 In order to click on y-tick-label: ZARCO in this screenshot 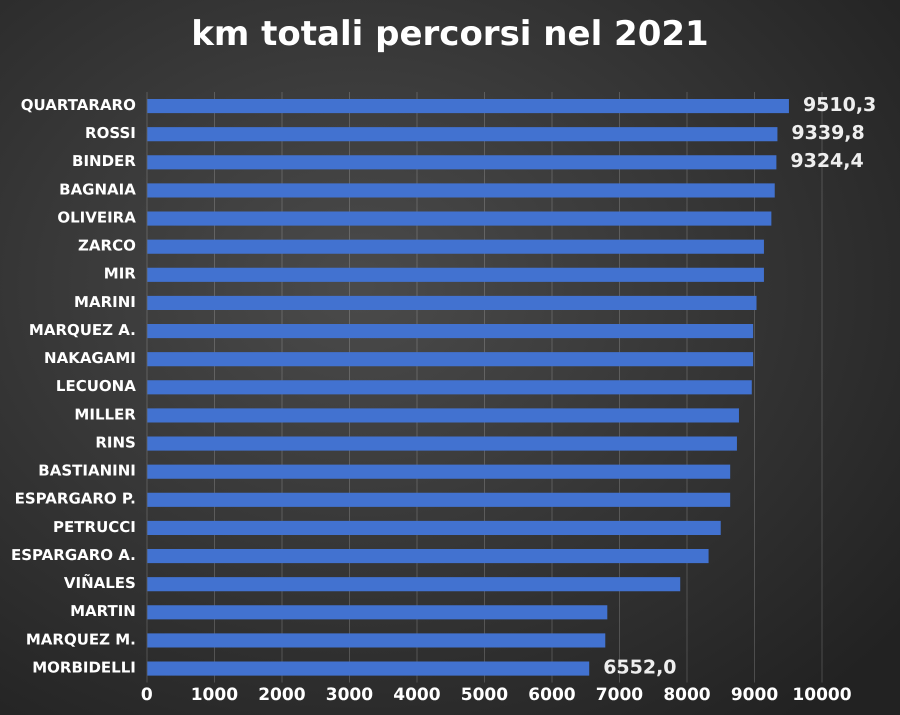, I will do `click(107, 245)`.